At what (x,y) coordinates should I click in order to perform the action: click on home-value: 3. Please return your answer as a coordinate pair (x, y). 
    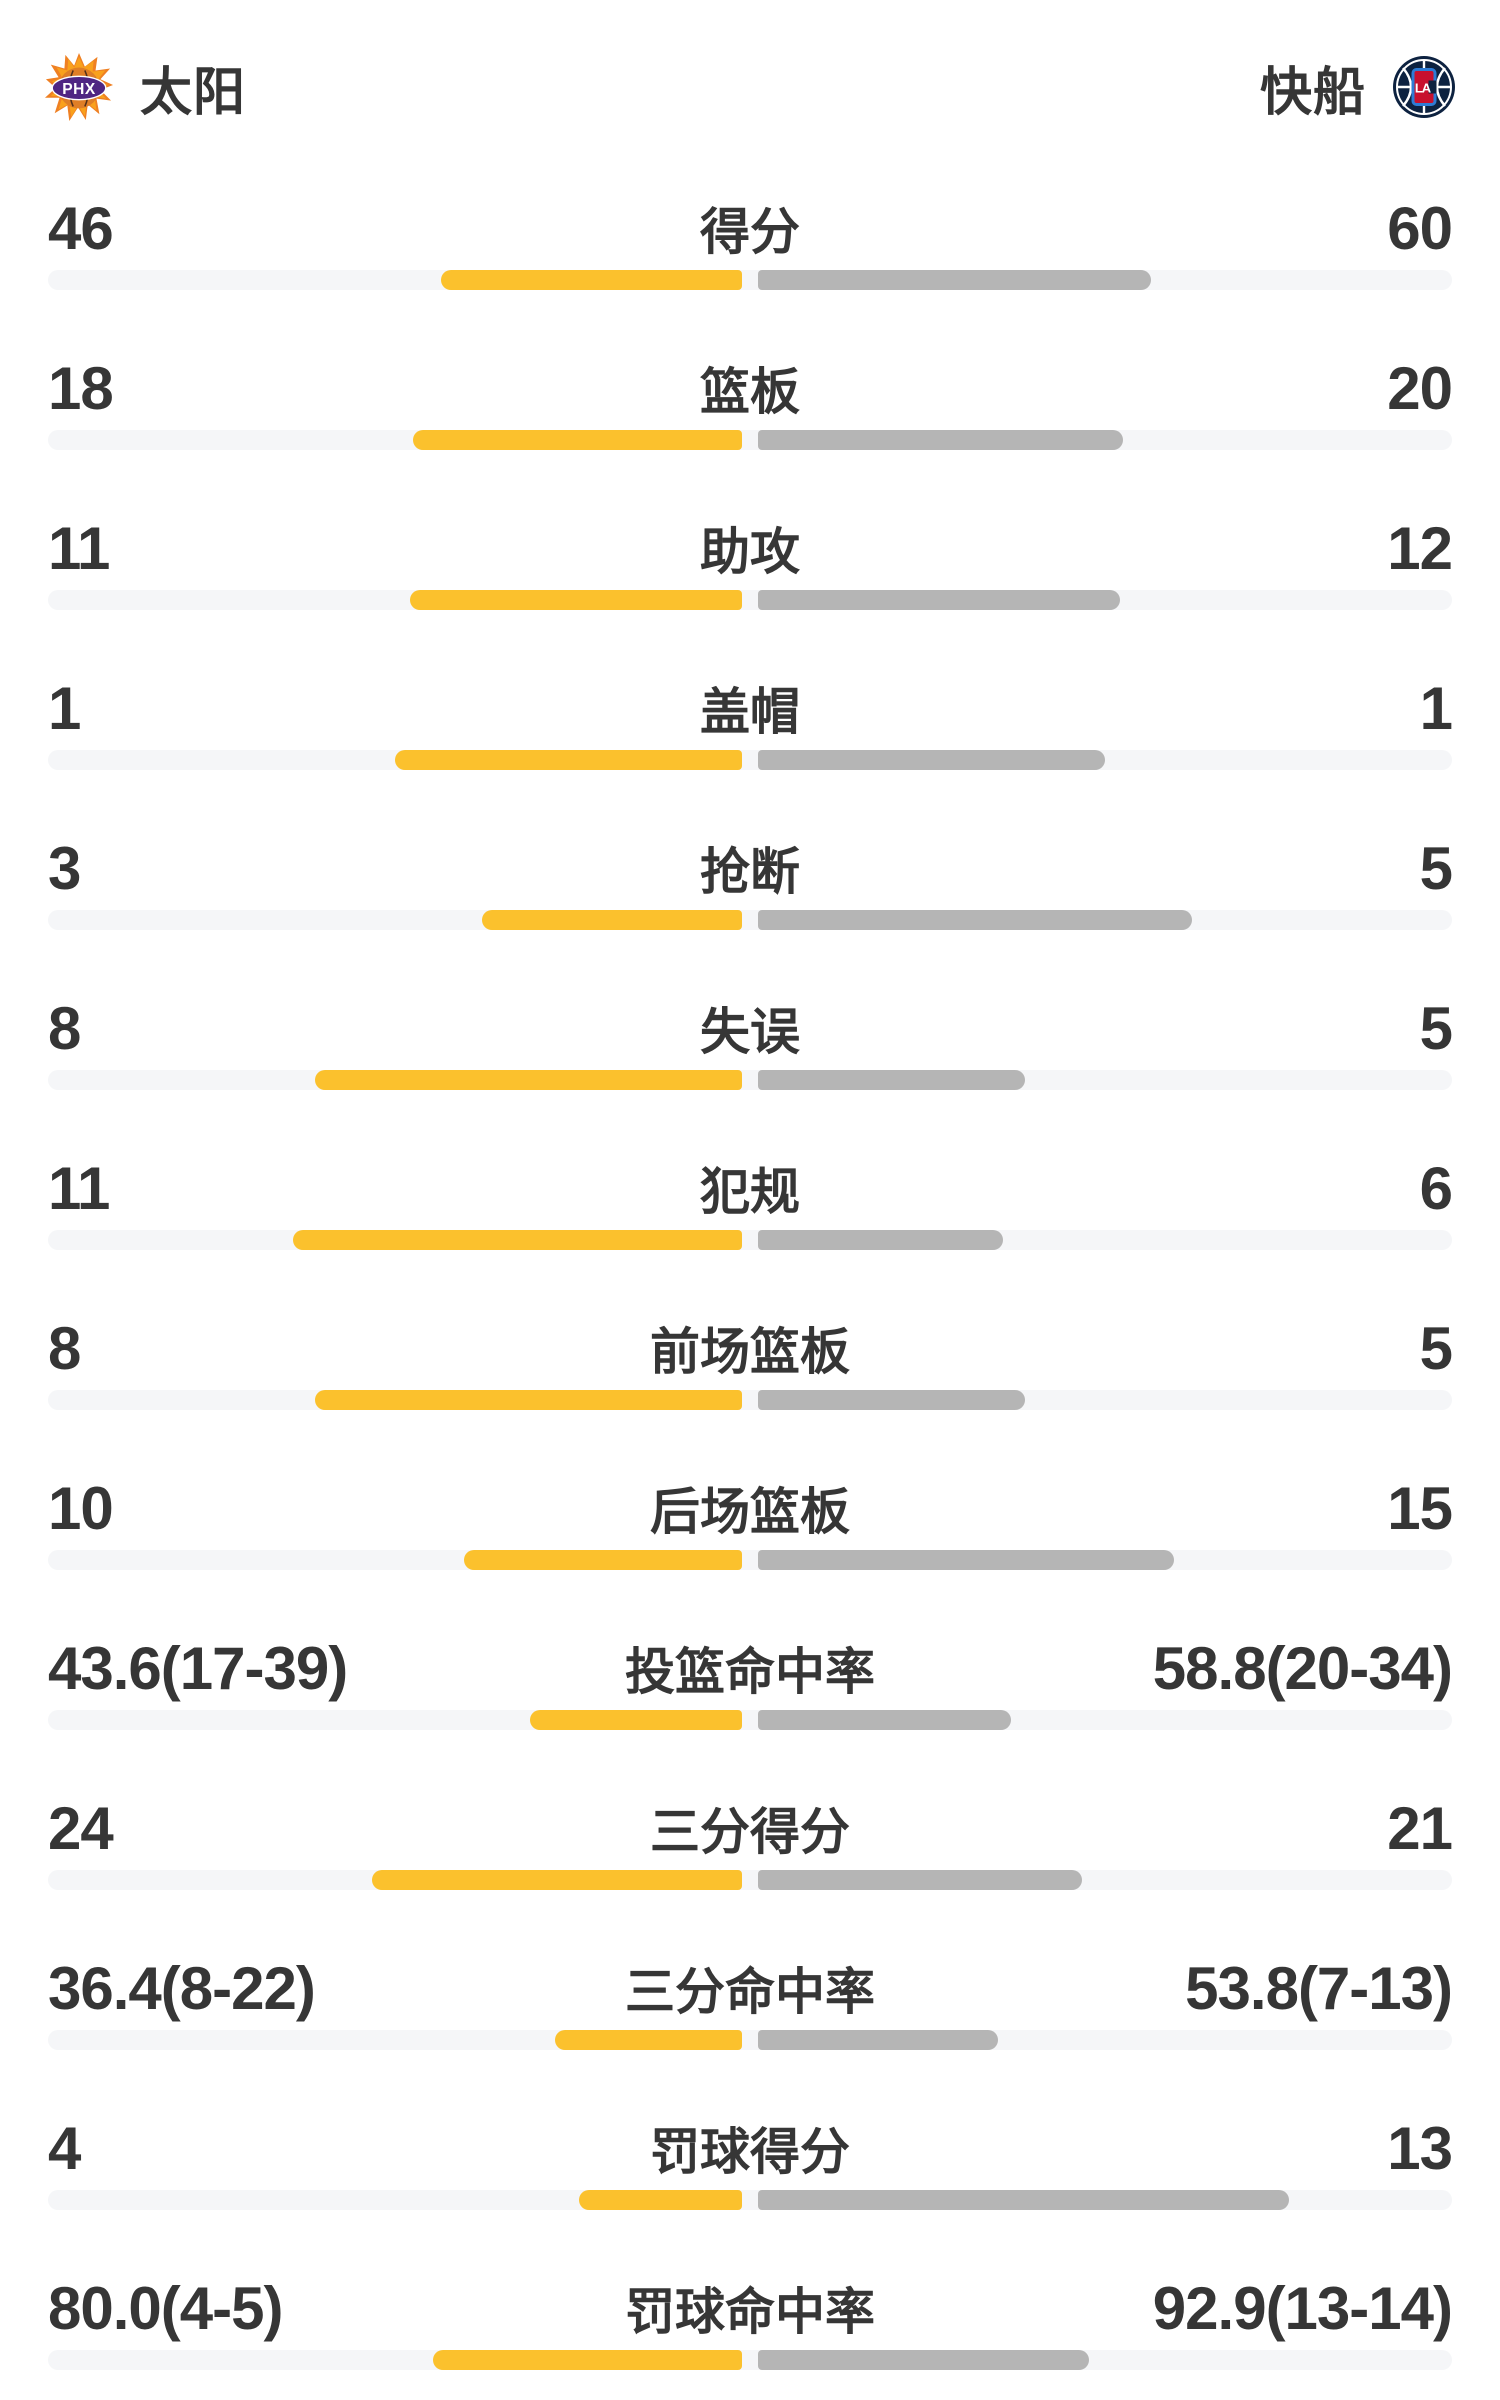
    Looking at the image, I should click on (64, 868).